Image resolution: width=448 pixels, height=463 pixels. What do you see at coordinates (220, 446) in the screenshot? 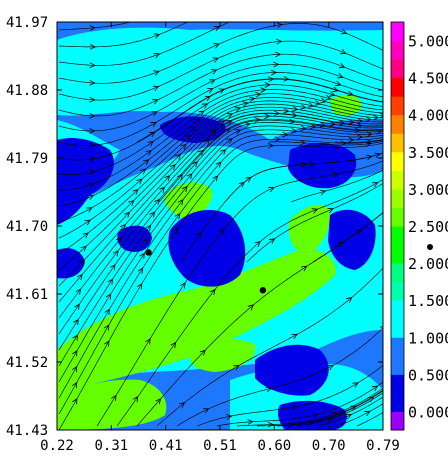
I see `x-tick-label: 0.51` at bounding box center [220, 446].